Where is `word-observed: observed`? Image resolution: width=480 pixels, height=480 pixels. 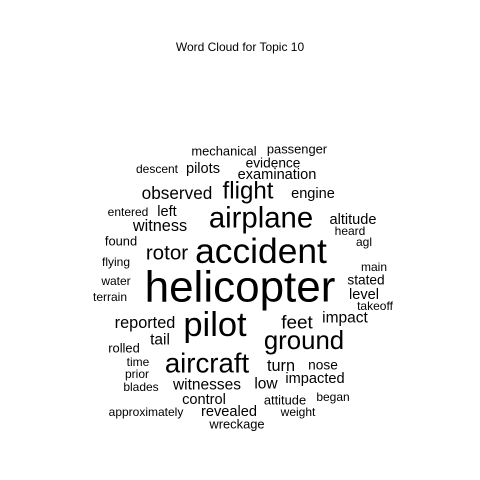 word-observed: observed is located at coordinates (177, 193).